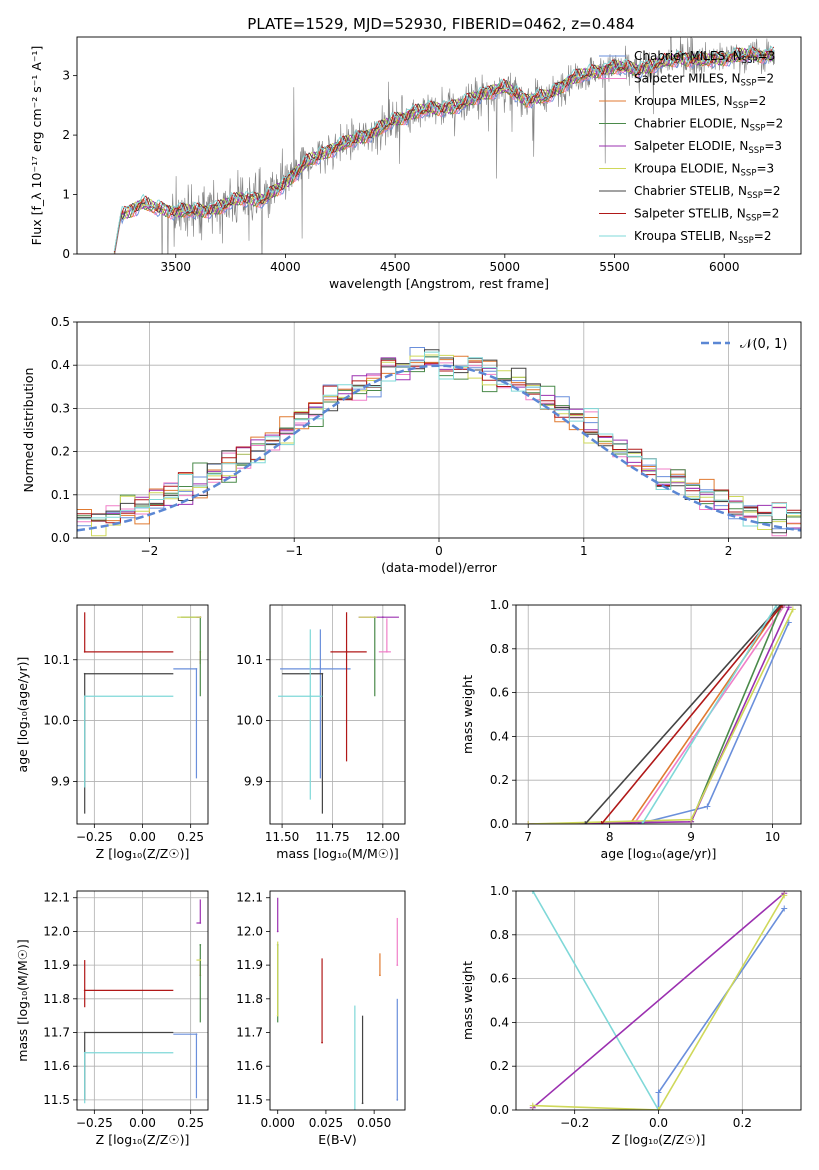 This screenshot has width=819, height=1170. I want to click on y-axis-label: Normed distribution, so click(28, 430).